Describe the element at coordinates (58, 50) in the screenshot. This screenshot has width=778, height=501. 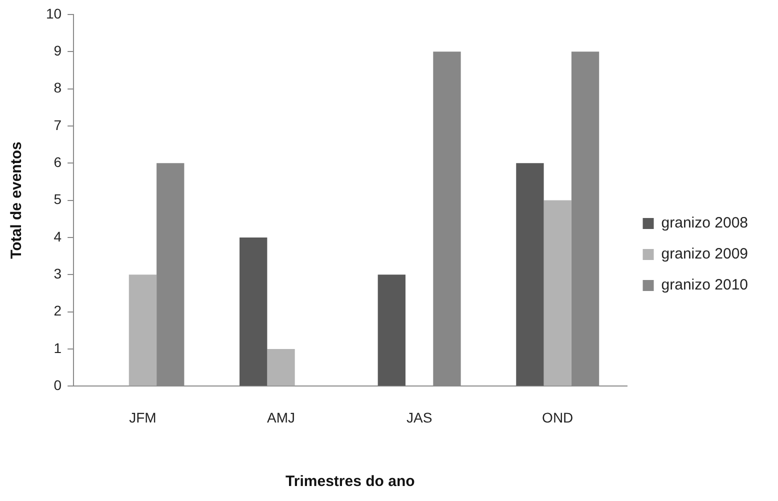
I see `y-tick-label: 9` at that location.